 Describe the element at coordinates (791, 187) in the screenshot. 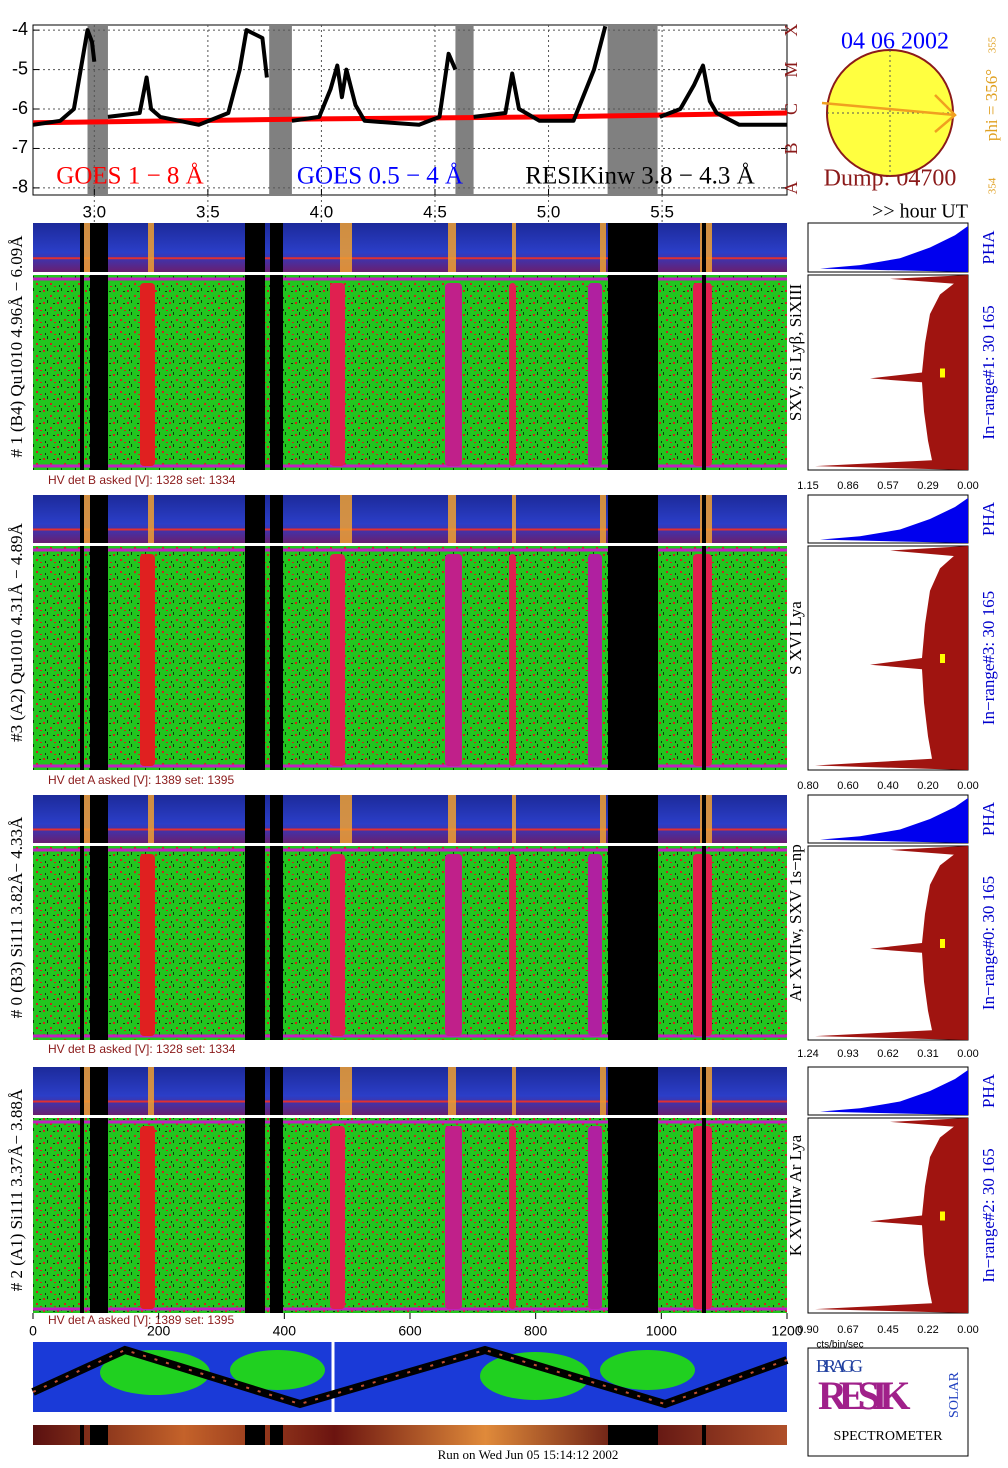

I see `y2-tick-label: A` at that location.